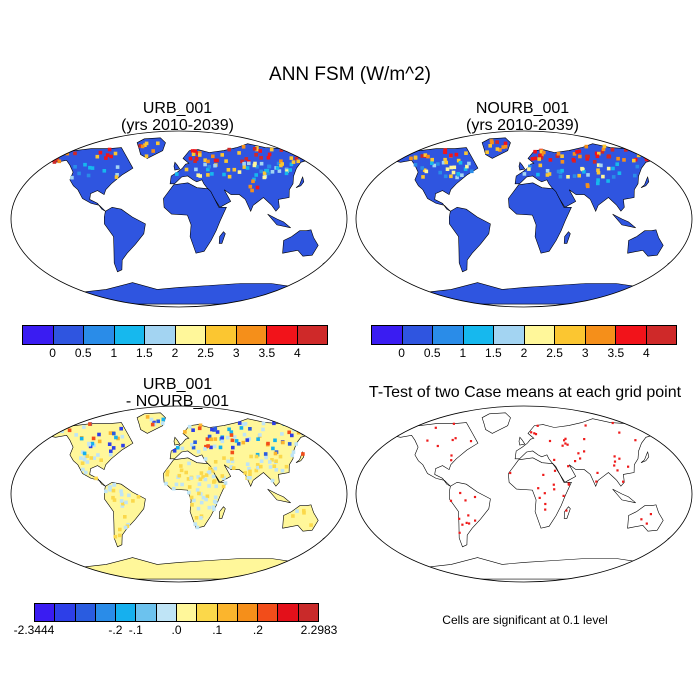 The height and width of the screenshot is (700, 700). What do you see at coordinates (524, 335) in the screenshot?
I see `colorbar-nourb` at bounding box center [524, 335].